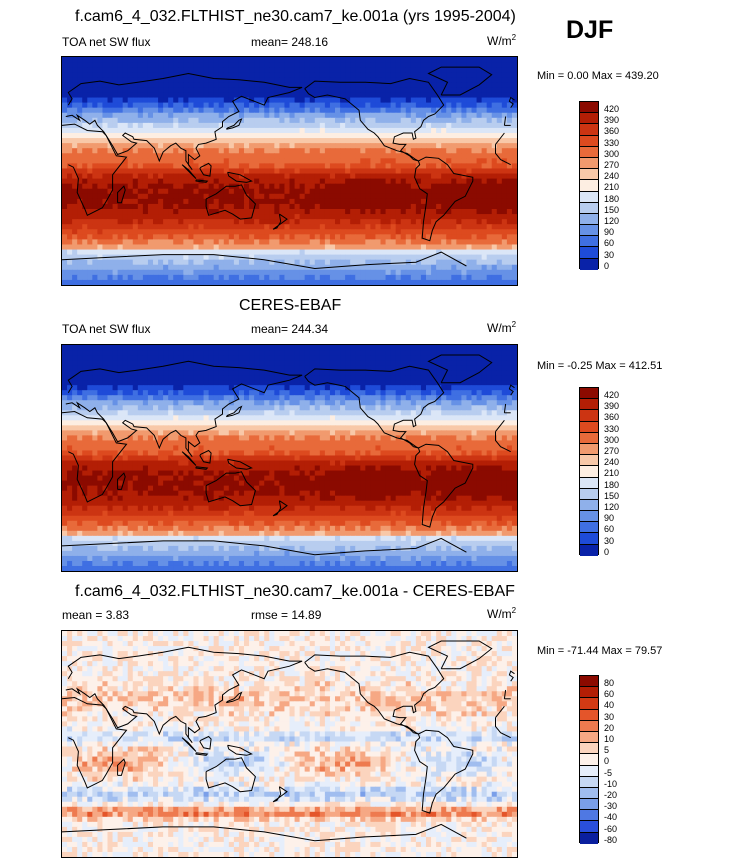 This screenshot has width=732, height=865. Describe the element at coordinates (598, 76) in the screenshot. I see `panel-1-minmax: Min = 0.00 Max = 439.20` at that location.